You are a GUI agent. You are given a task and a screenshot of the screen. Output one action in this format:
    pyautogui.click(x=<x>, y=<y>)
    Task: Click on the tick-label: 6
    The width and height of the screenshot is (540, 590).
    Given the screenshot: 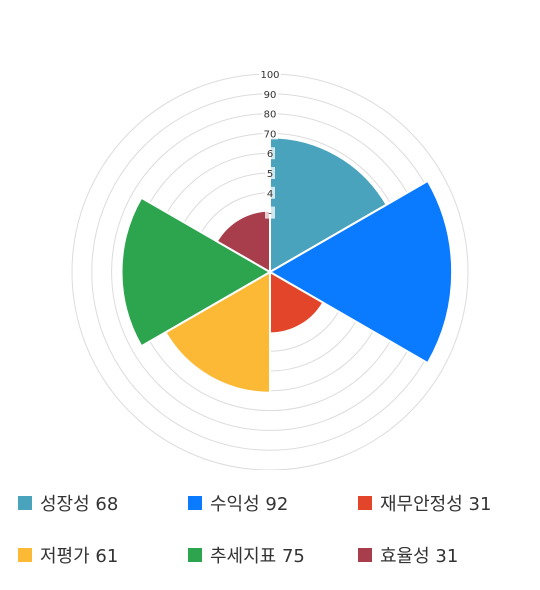 What is the action you would take?
    pyautogui.click(x=270, y=154)
    